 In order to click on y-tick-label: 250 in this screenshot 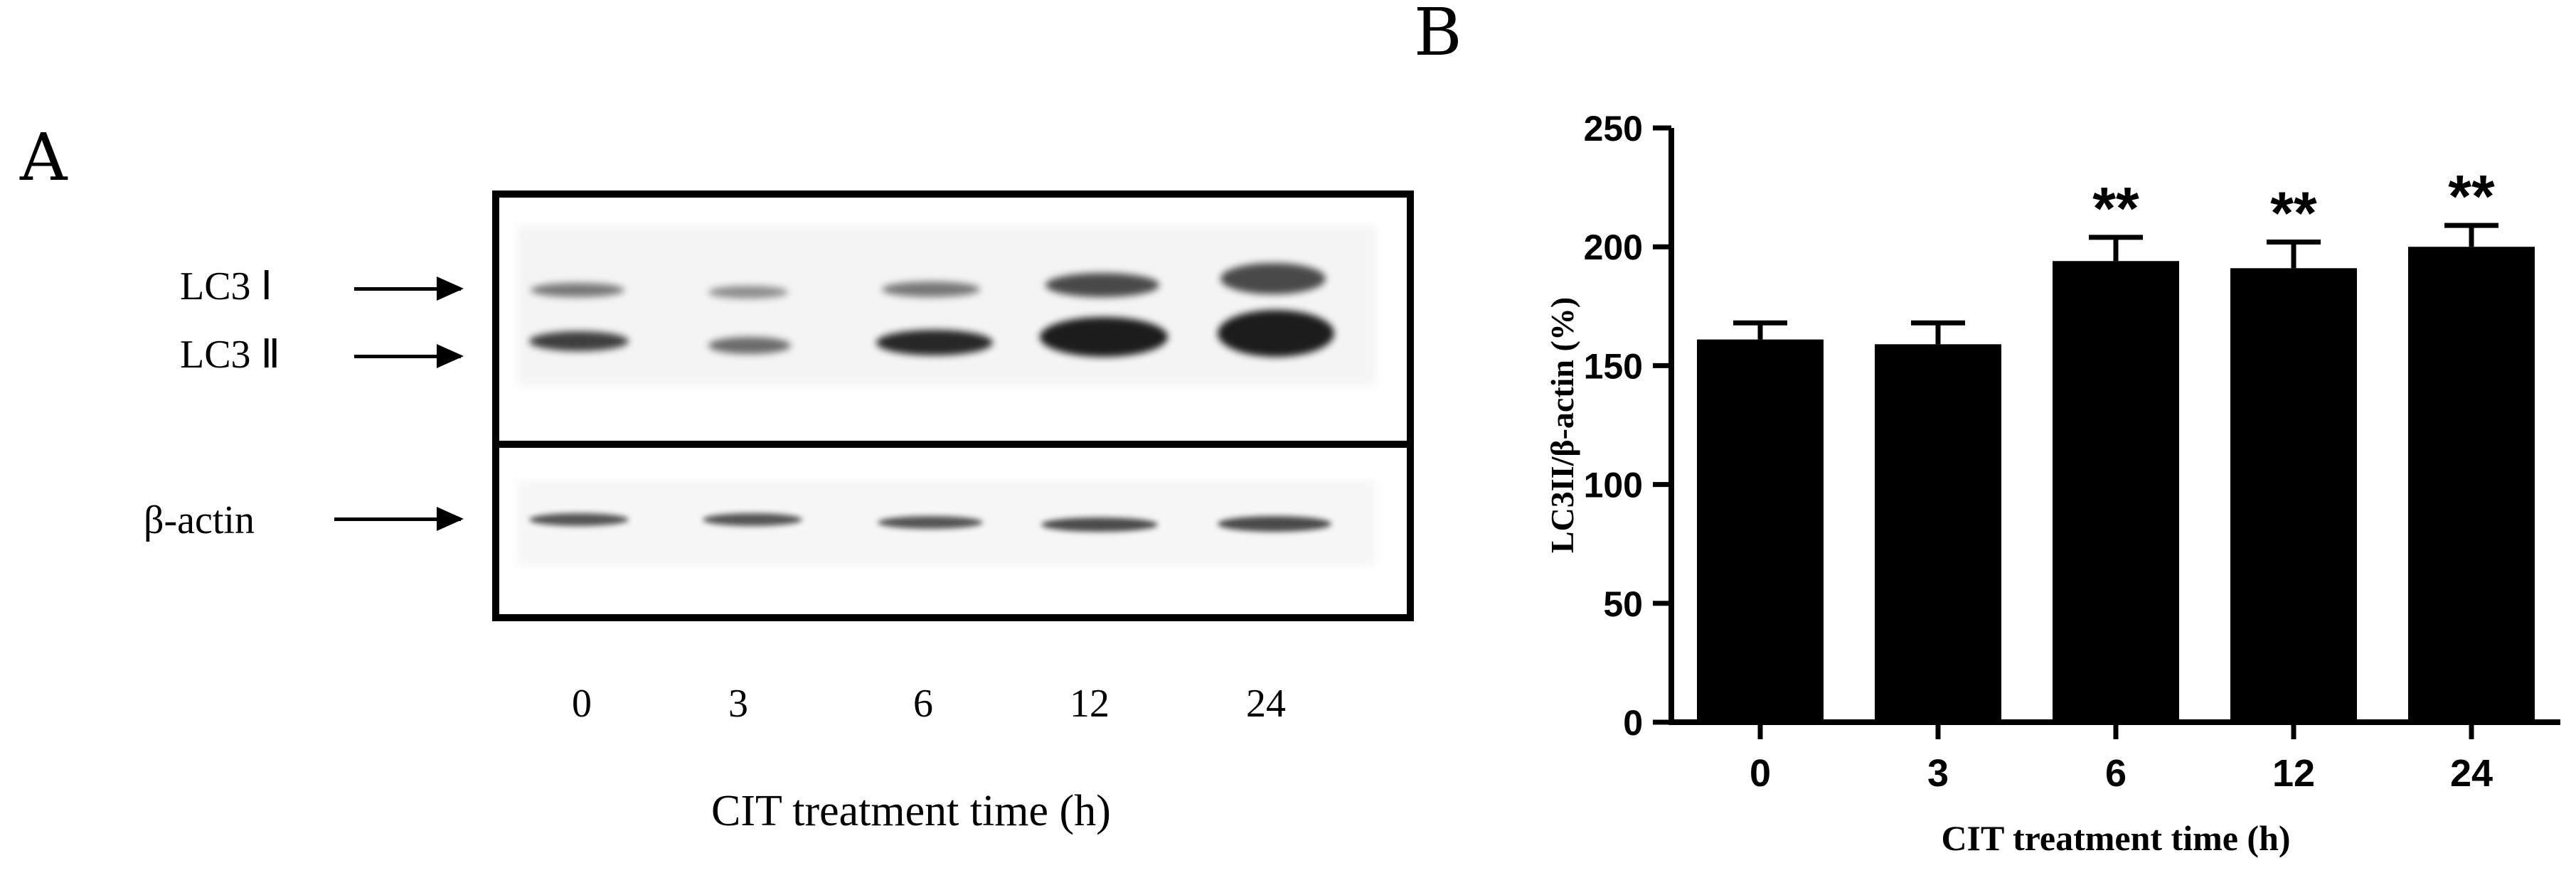, I will do `click(1613, 129)`.